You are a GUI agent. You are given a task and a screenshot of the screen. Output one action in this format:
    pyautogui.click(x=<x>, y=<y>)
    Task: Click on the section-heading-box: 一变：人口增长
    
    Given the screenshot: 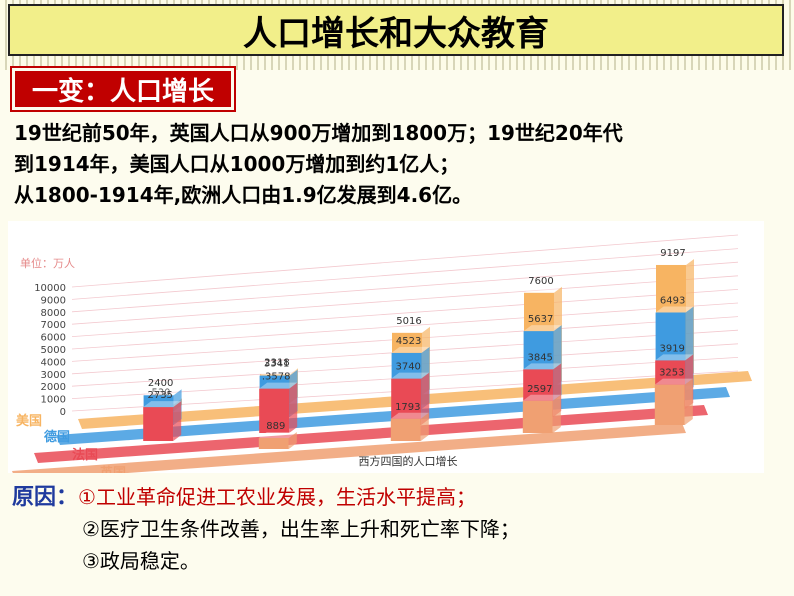 What is the action you would take?
    pyautogui.click(x=123, y=89)
    